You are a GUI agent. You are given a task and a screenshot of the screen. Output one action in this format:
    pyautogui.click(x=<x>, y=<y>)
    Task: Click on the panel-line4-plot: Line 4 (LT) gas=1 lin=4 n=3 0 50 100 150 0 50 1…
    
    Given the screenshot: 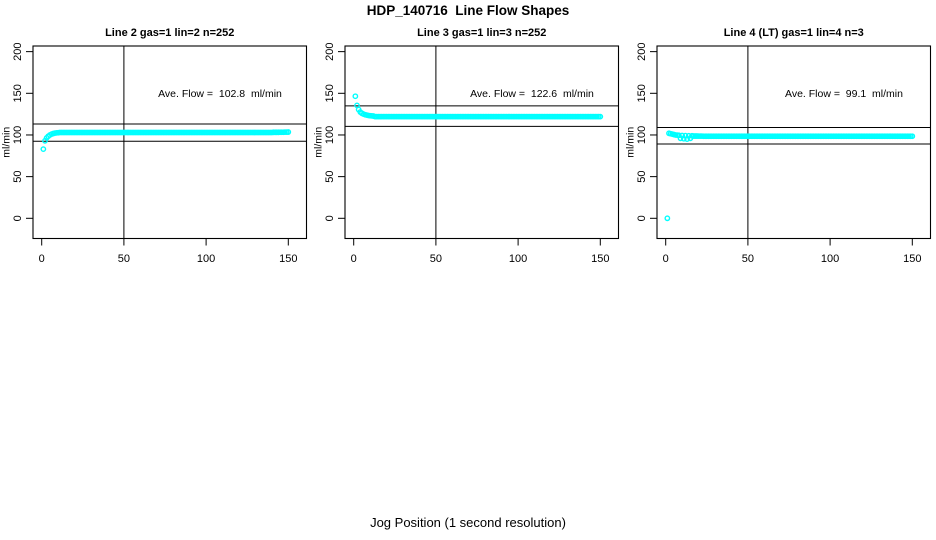 What is the action you would take?
    pyautogui.click(x=778, y=146)
    